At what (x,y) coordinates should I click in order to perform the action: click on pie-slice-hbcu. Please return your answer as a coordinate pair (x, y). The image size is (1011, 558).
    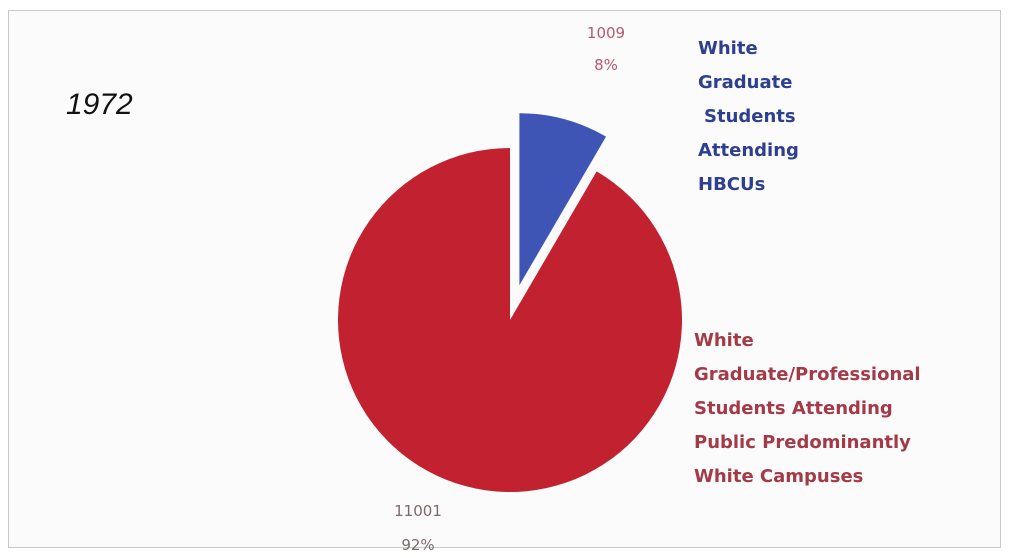
    Looking at the image, I should click on (563, 199).